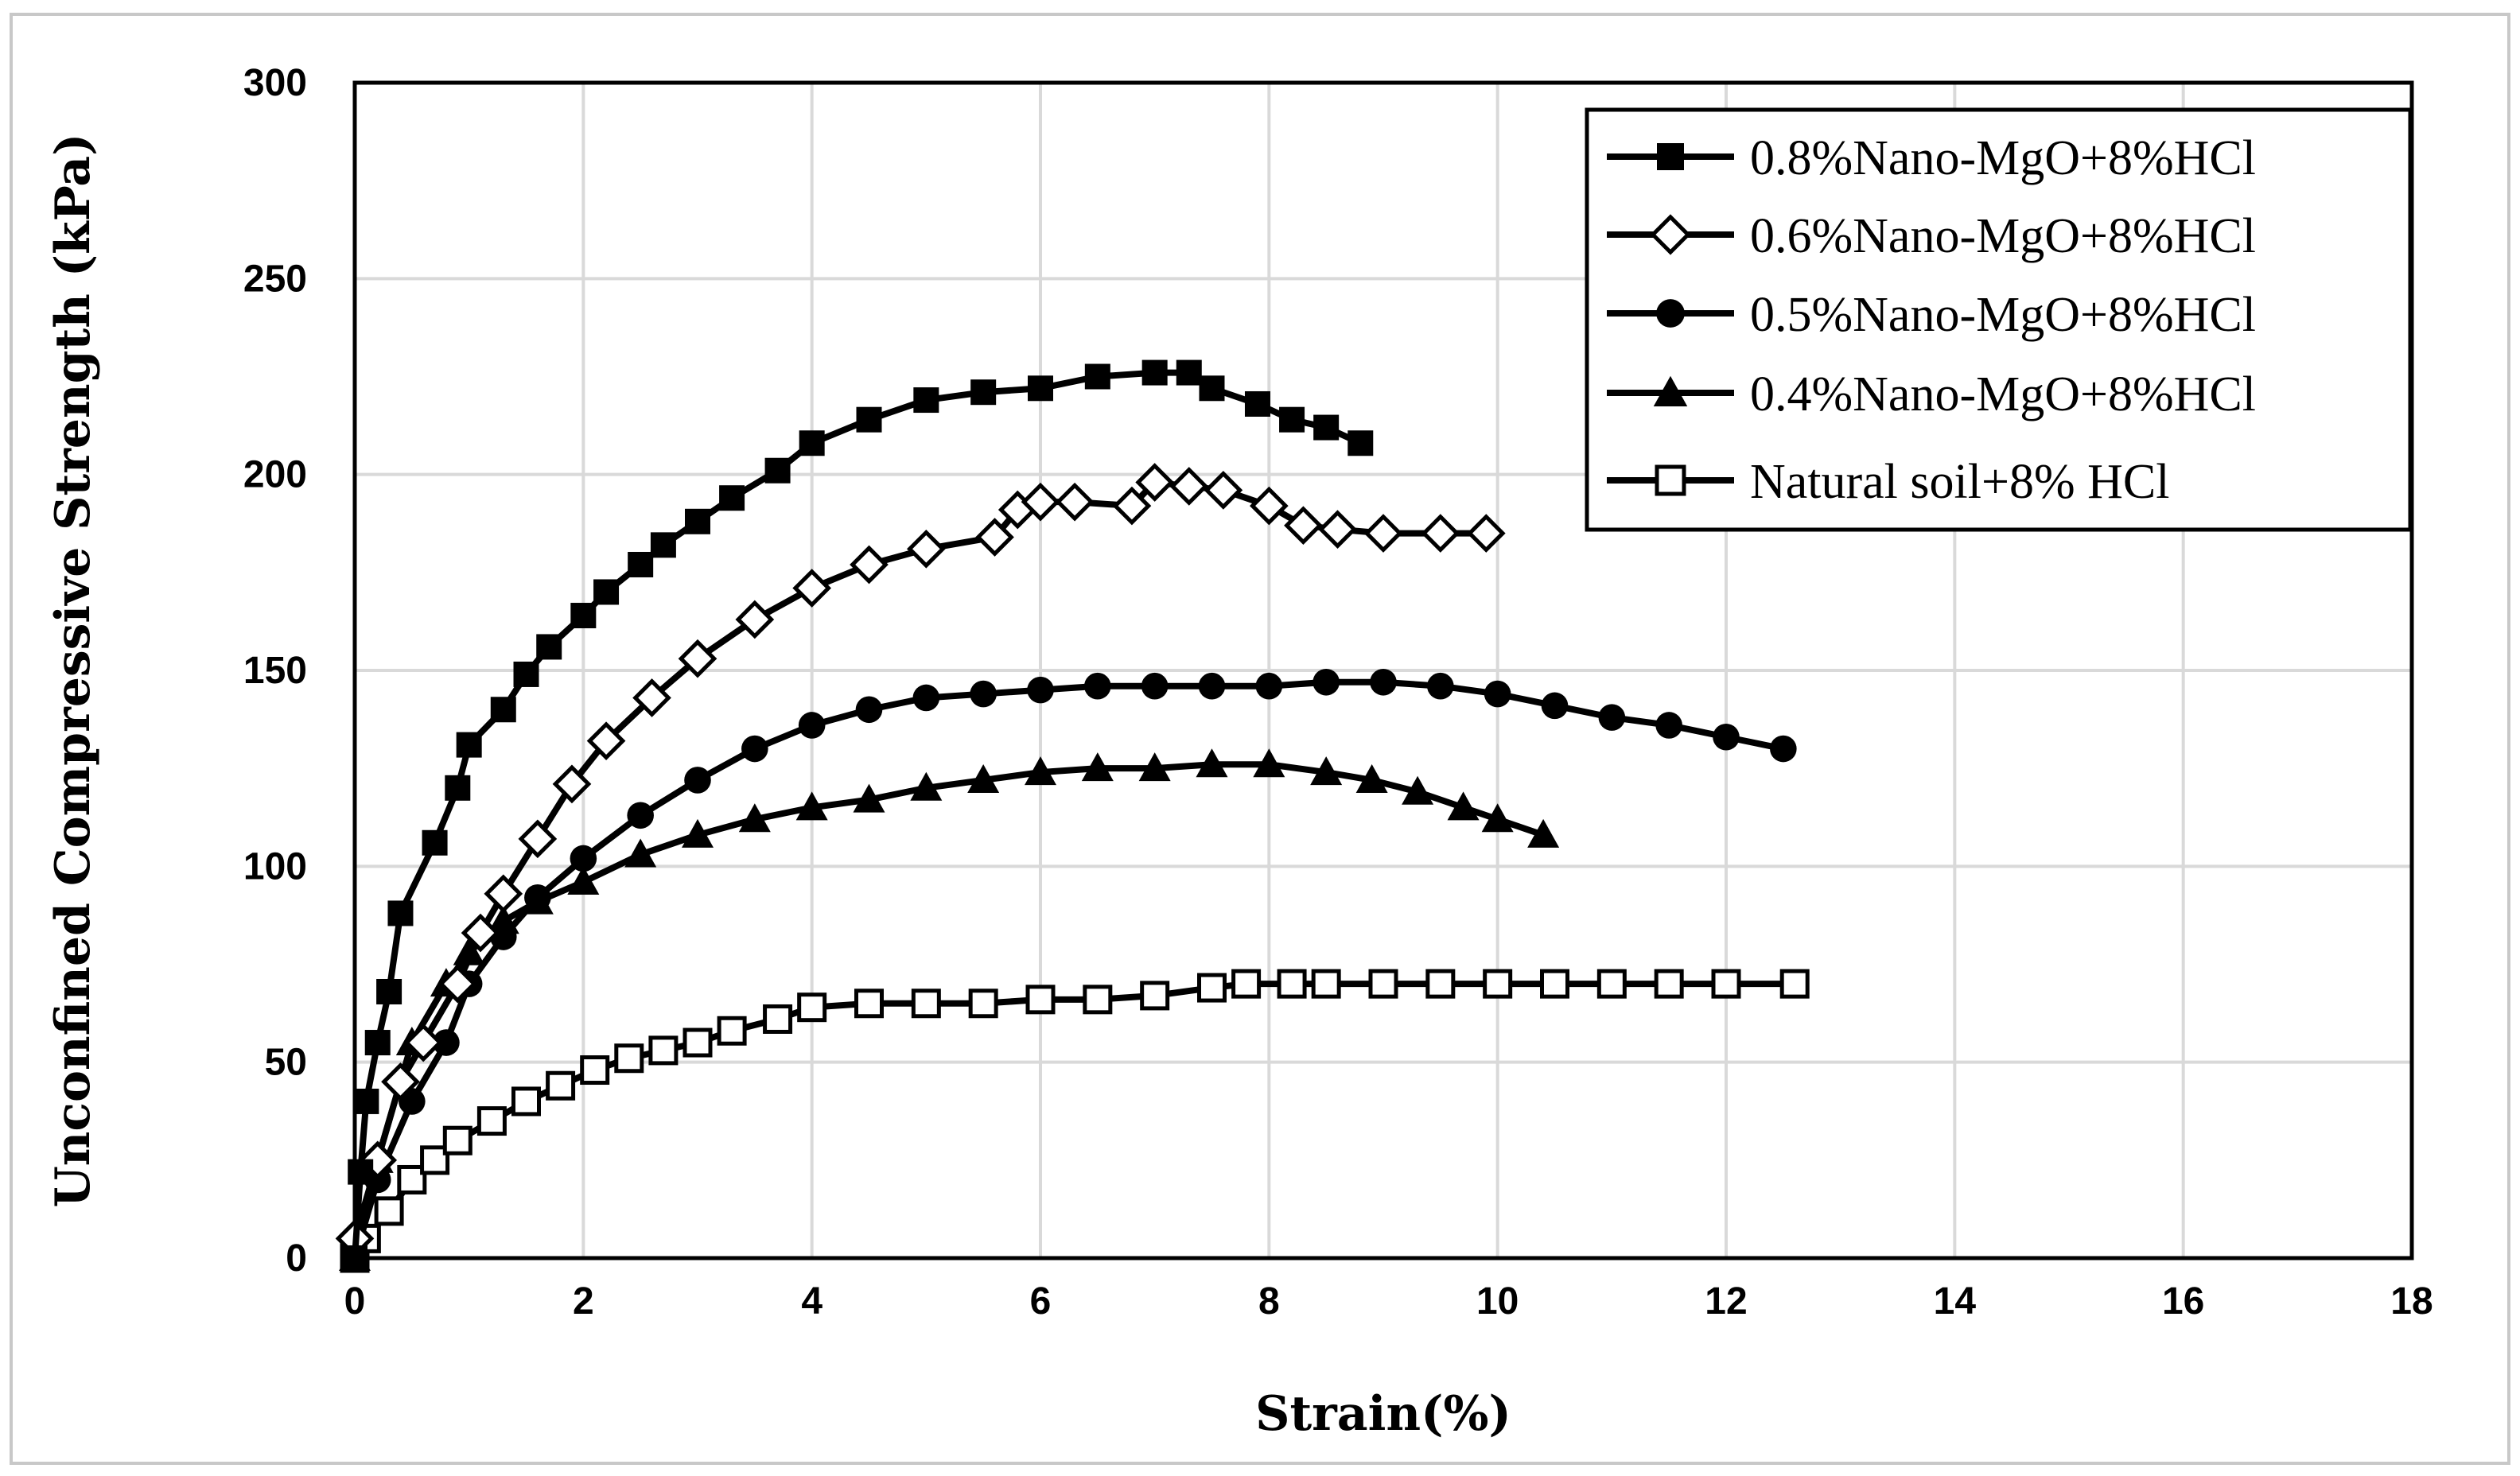  I want to click on y-tick-label: 150, so click(275, 671).